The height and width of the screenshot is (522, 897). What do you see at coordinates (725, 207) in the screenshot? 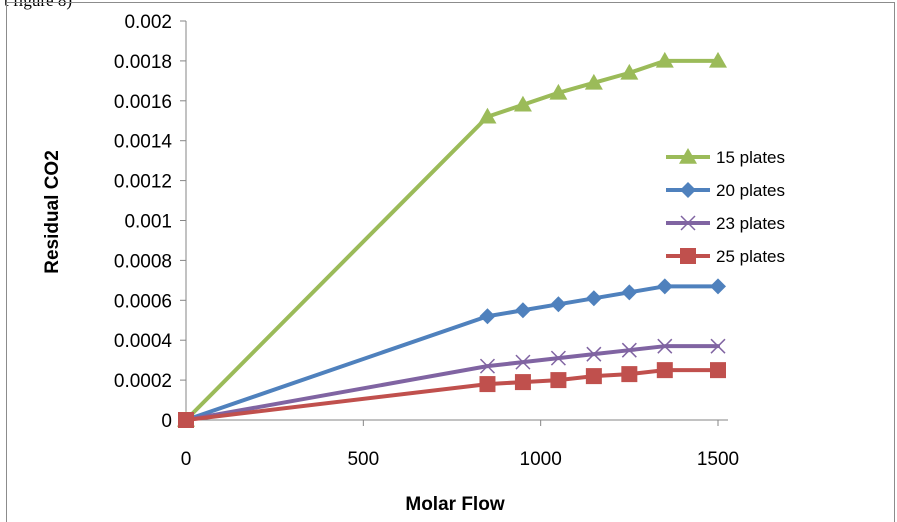
I see `legend: 15 plates 20 plates 23 plates 25 plates` at bounding box center [725, 207].